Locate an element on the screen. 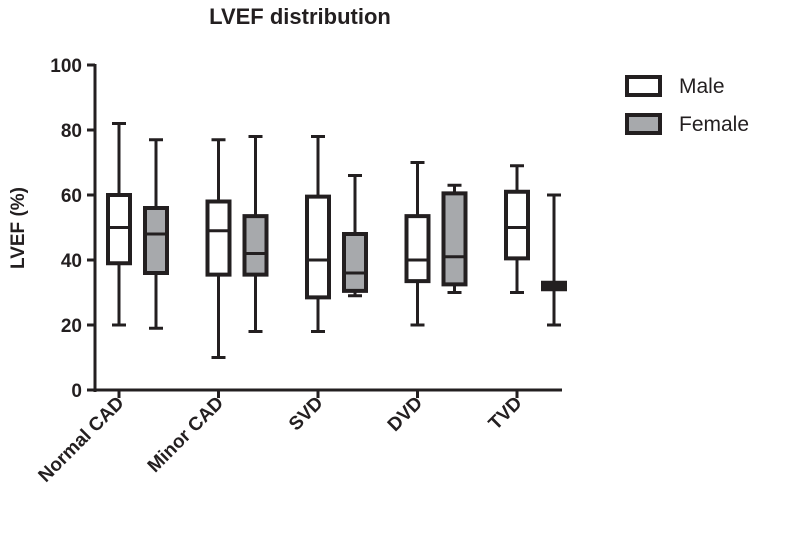 This screenshot has width=799, height=533. y-tick-label: 40 is located at coordinates (71, 261).